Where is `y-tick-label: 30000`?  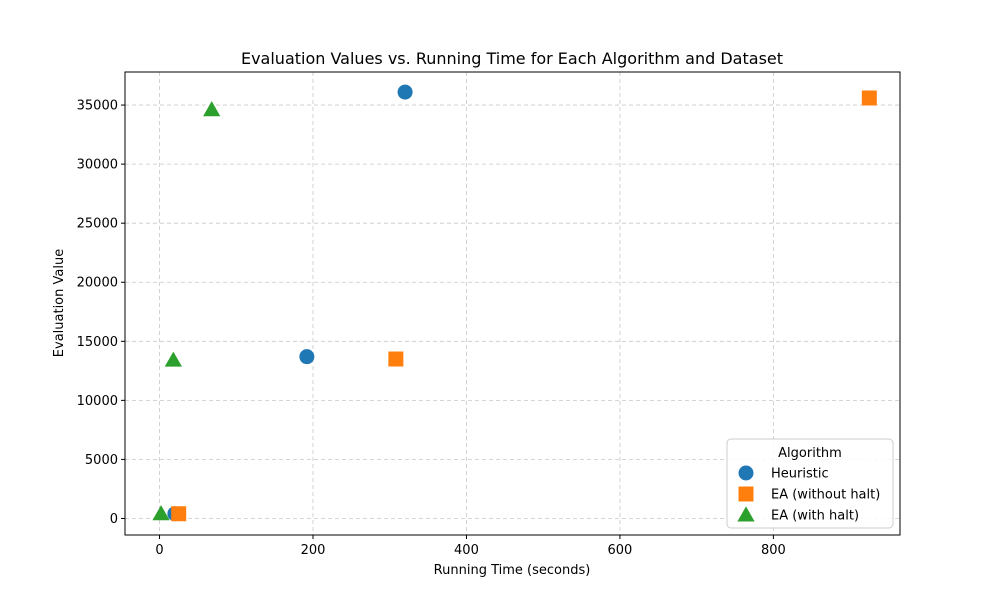
y-tick-label: 30000 is located at coordinates (97, 165).